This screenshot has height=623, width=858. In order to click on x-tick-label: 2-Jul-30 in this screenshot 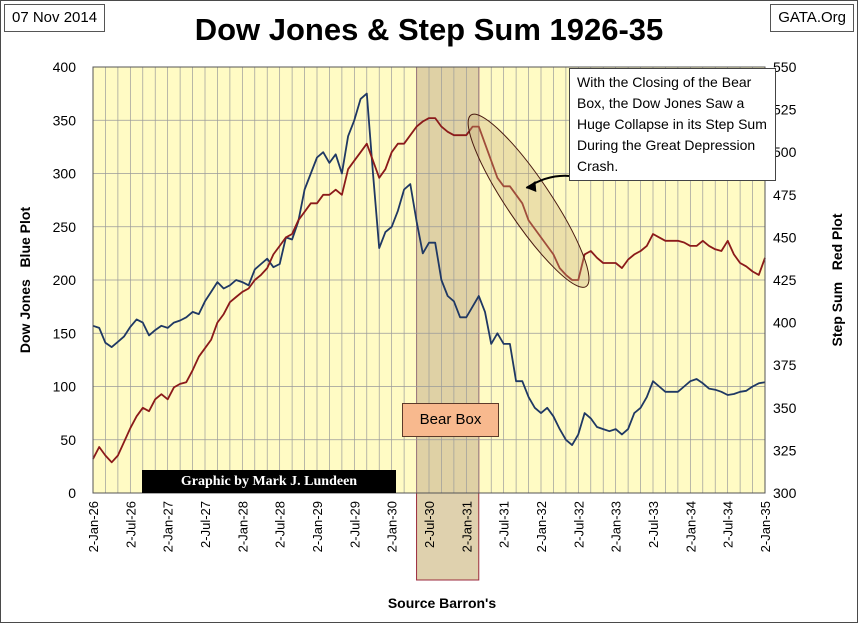, I will do `click(429, 524)`.